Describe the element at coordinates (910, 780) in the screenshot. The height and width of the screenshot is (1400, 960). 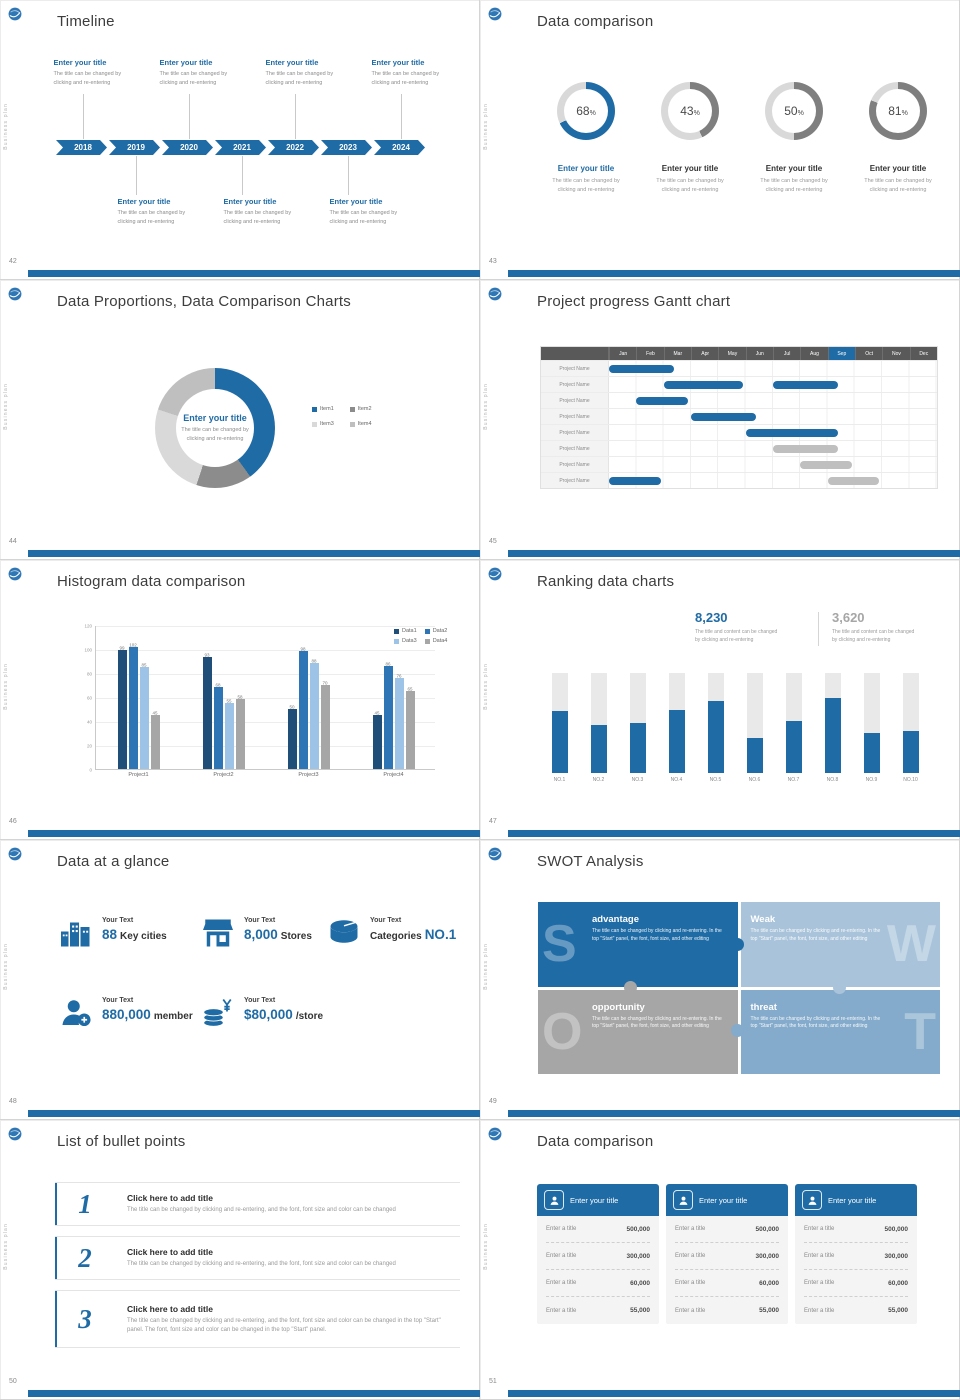
I see `x-category-label: NO.10` at that location.